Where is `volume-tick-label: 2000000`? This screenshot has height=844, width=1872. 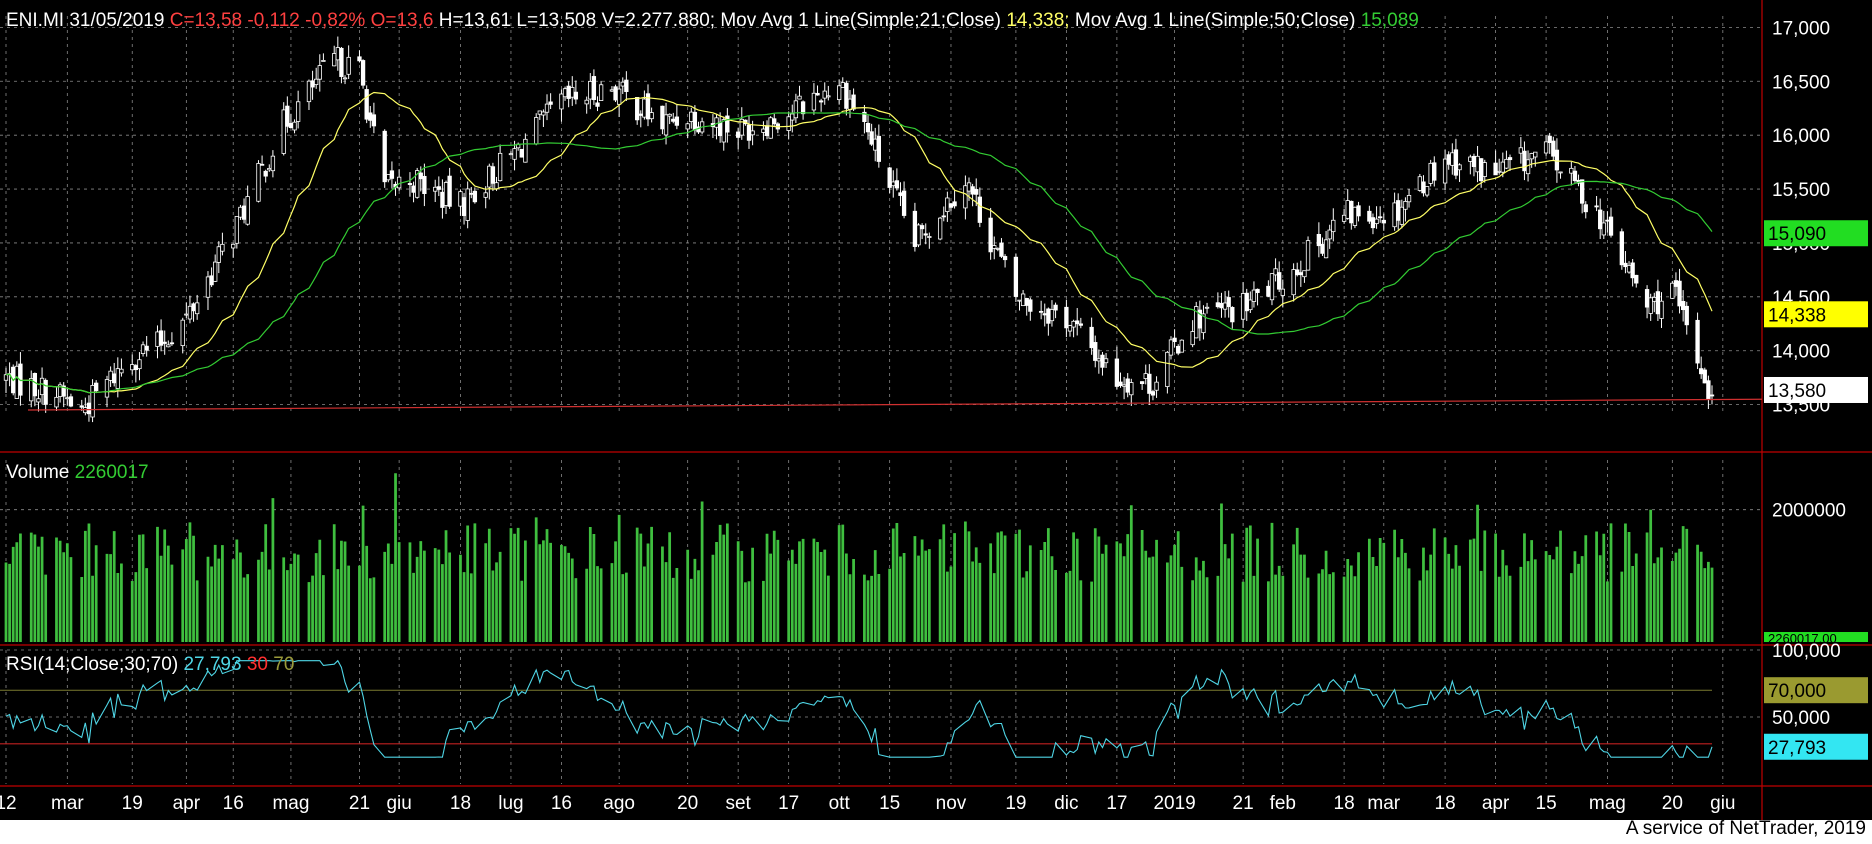
volume-tick-label: 2000000 is located at coordinates (1809, 511).